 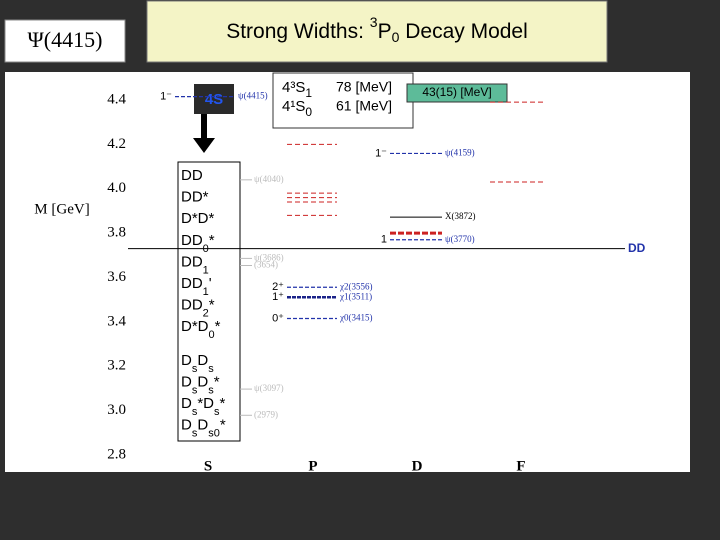 What do you see at coordinates (356, 286) in the screenshot?
I see `level-label: χ2(3556)` at bounding box center [356, 286].